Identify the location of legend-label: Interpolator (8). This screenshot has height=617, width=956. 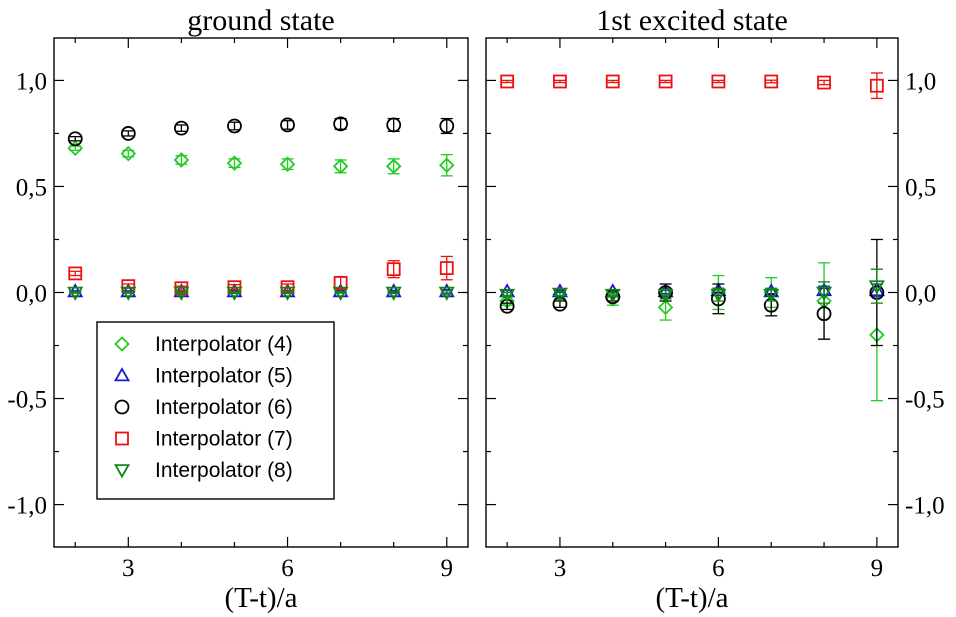
(224, 470).